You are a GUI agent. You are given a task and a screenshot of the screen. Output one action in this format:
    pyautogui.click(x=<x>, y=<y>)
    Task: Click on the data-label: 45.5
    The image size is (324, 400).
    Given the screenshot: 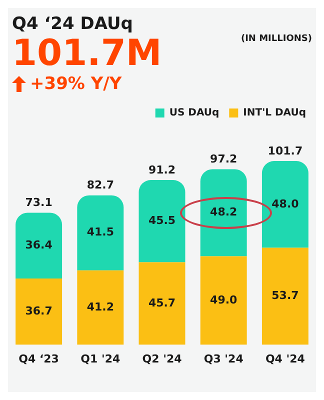 What is the action you would take?
    pyautogui.click(x=162, y=220)
    